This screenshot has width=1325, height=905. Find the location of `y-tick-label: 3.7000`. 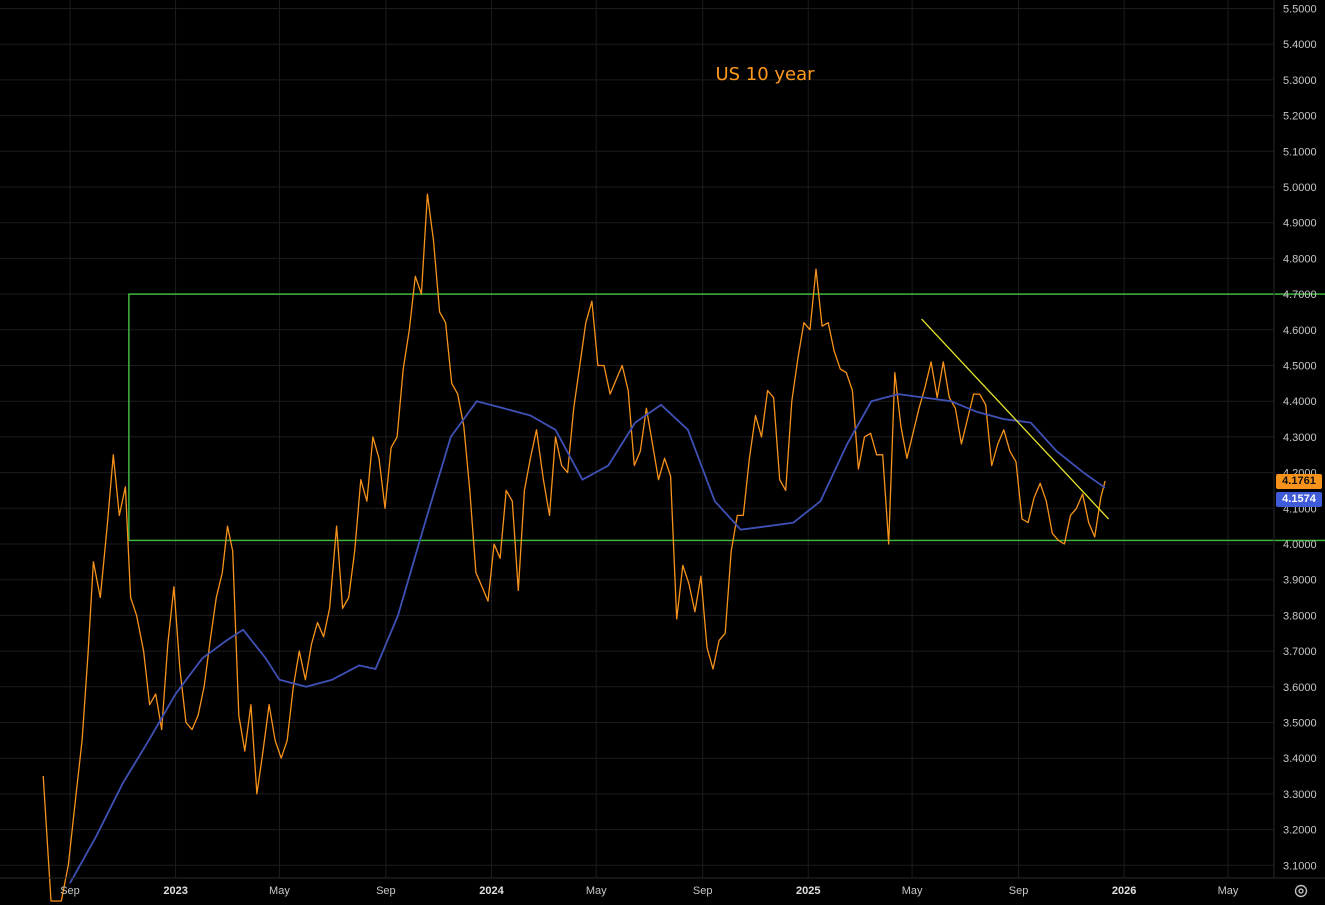

y-tick-label: 3.7000 is located at coordinates (1300, 652).